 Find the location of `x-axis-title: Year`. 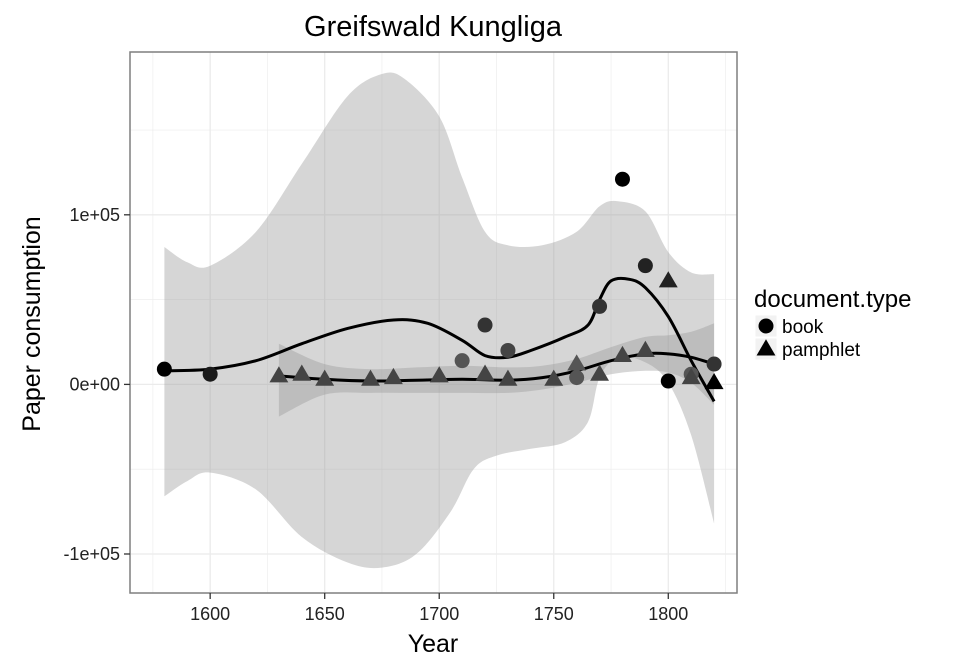

x-axis-title: Year is located at coordinates (433, 644).